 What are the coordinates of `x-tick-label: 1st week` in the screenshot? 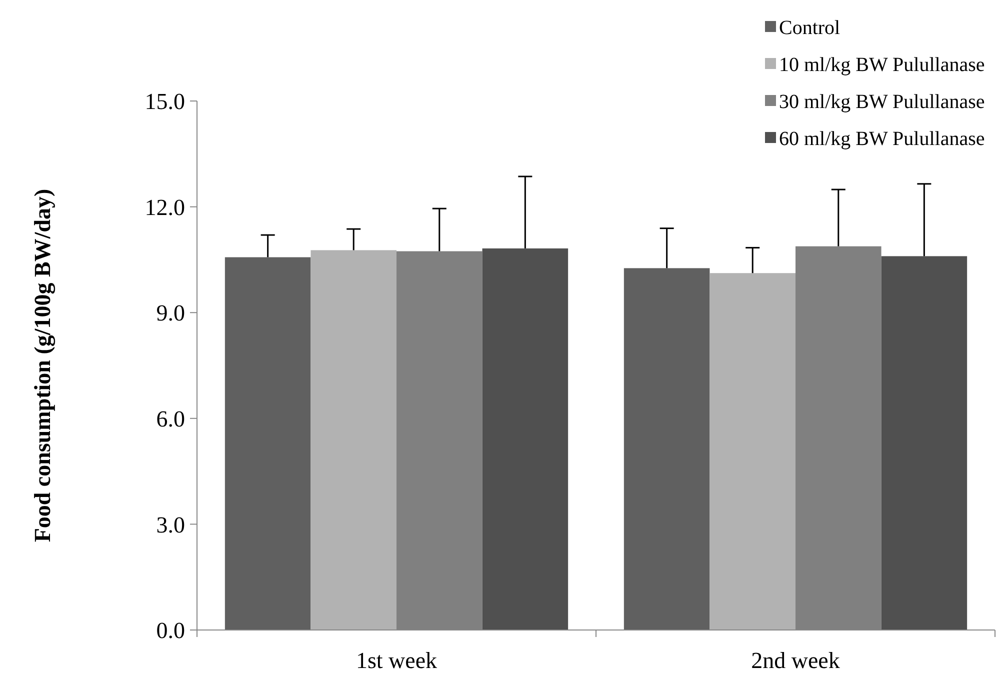 It's located at (397, 660).